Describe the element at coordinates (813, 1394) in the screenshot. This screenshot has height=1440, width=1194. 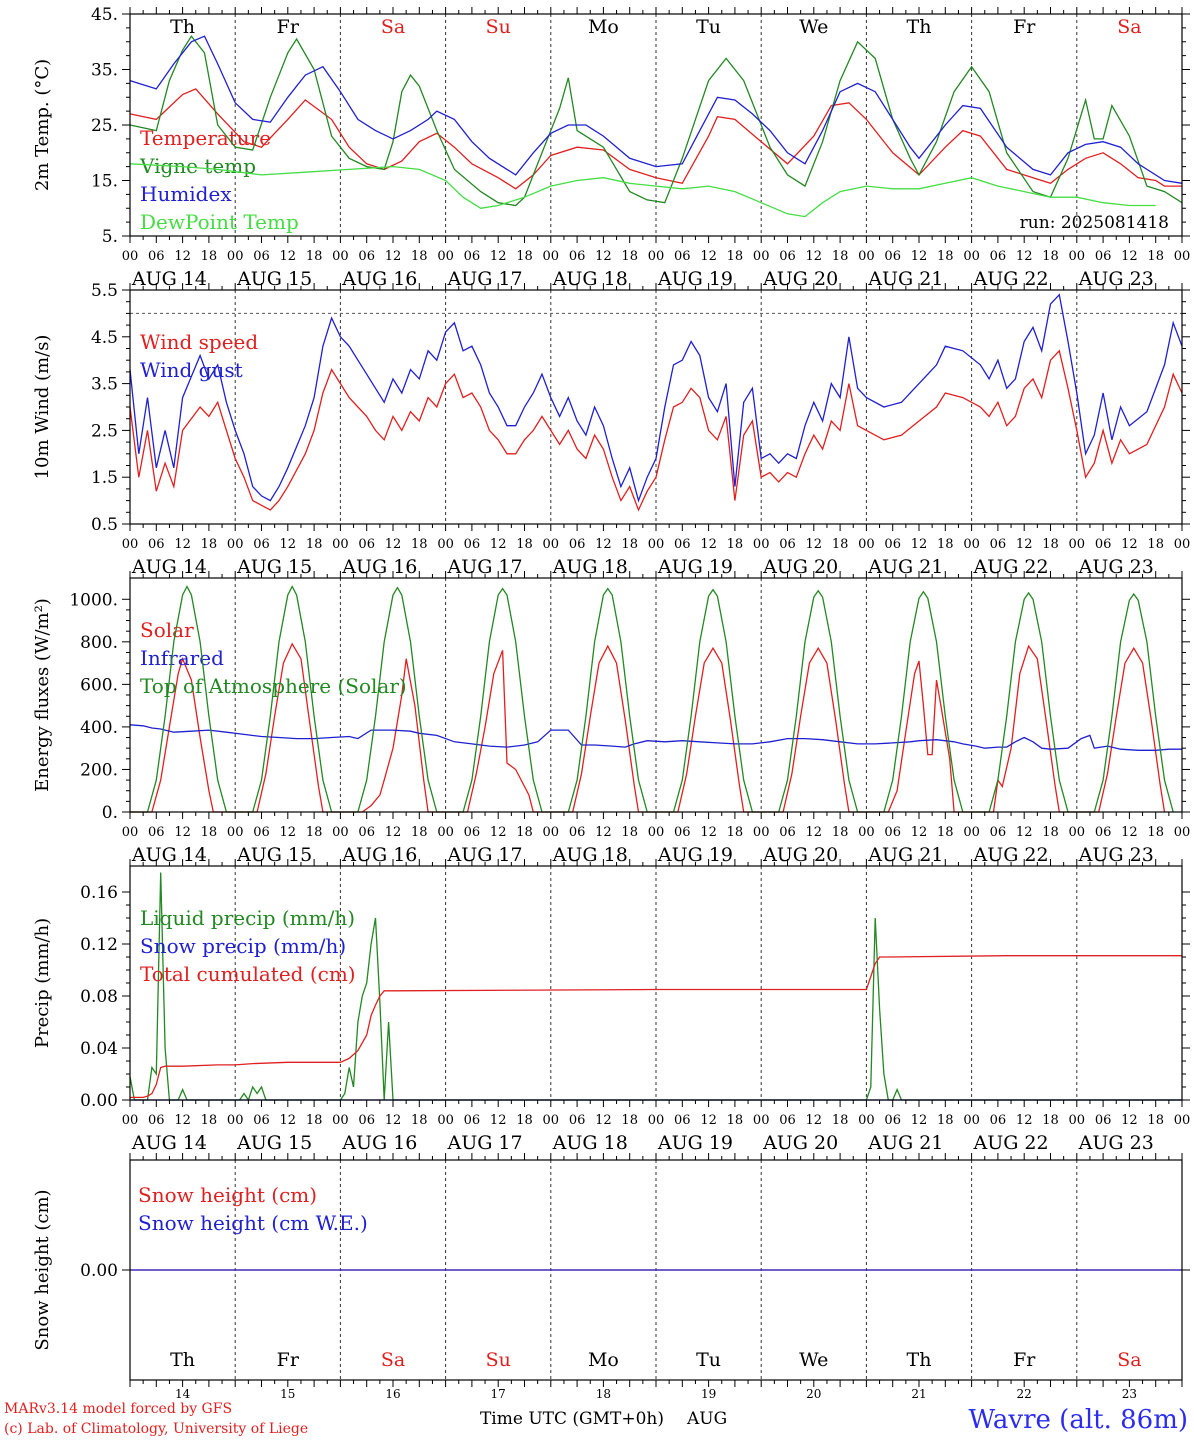
I see `day-number-label: 20` at that location.